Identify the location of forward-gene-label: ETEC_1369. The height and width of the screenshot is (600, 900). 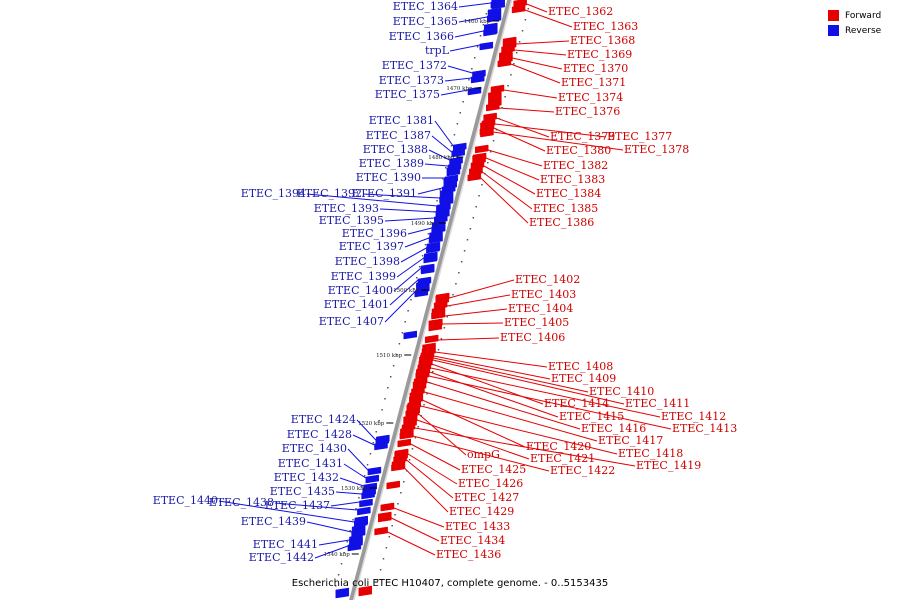
(599, 54).